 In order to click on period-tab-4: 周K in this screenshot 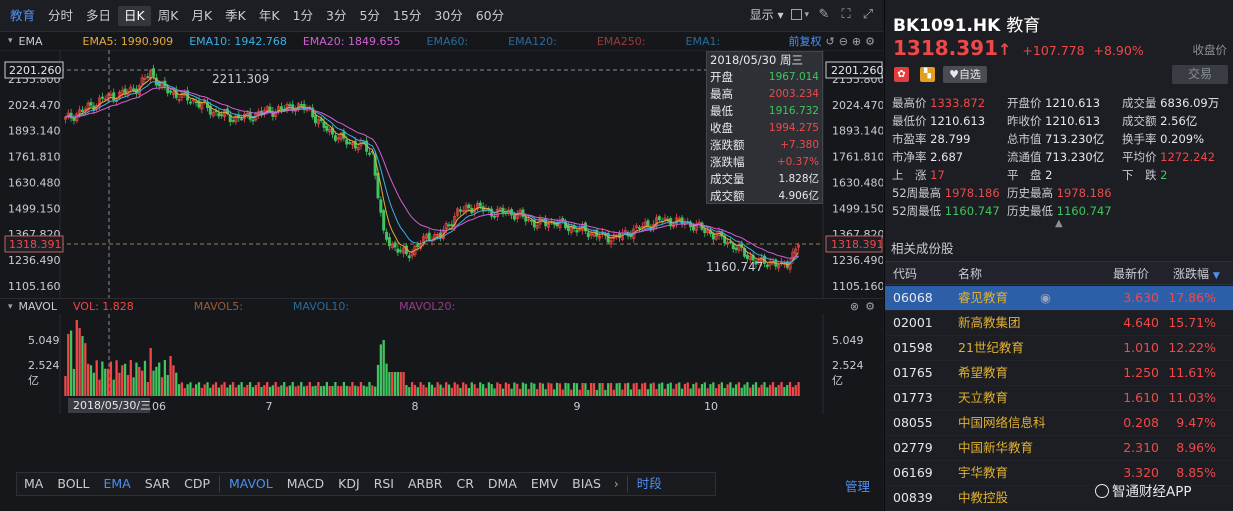, I will do `click(168, 15)`.